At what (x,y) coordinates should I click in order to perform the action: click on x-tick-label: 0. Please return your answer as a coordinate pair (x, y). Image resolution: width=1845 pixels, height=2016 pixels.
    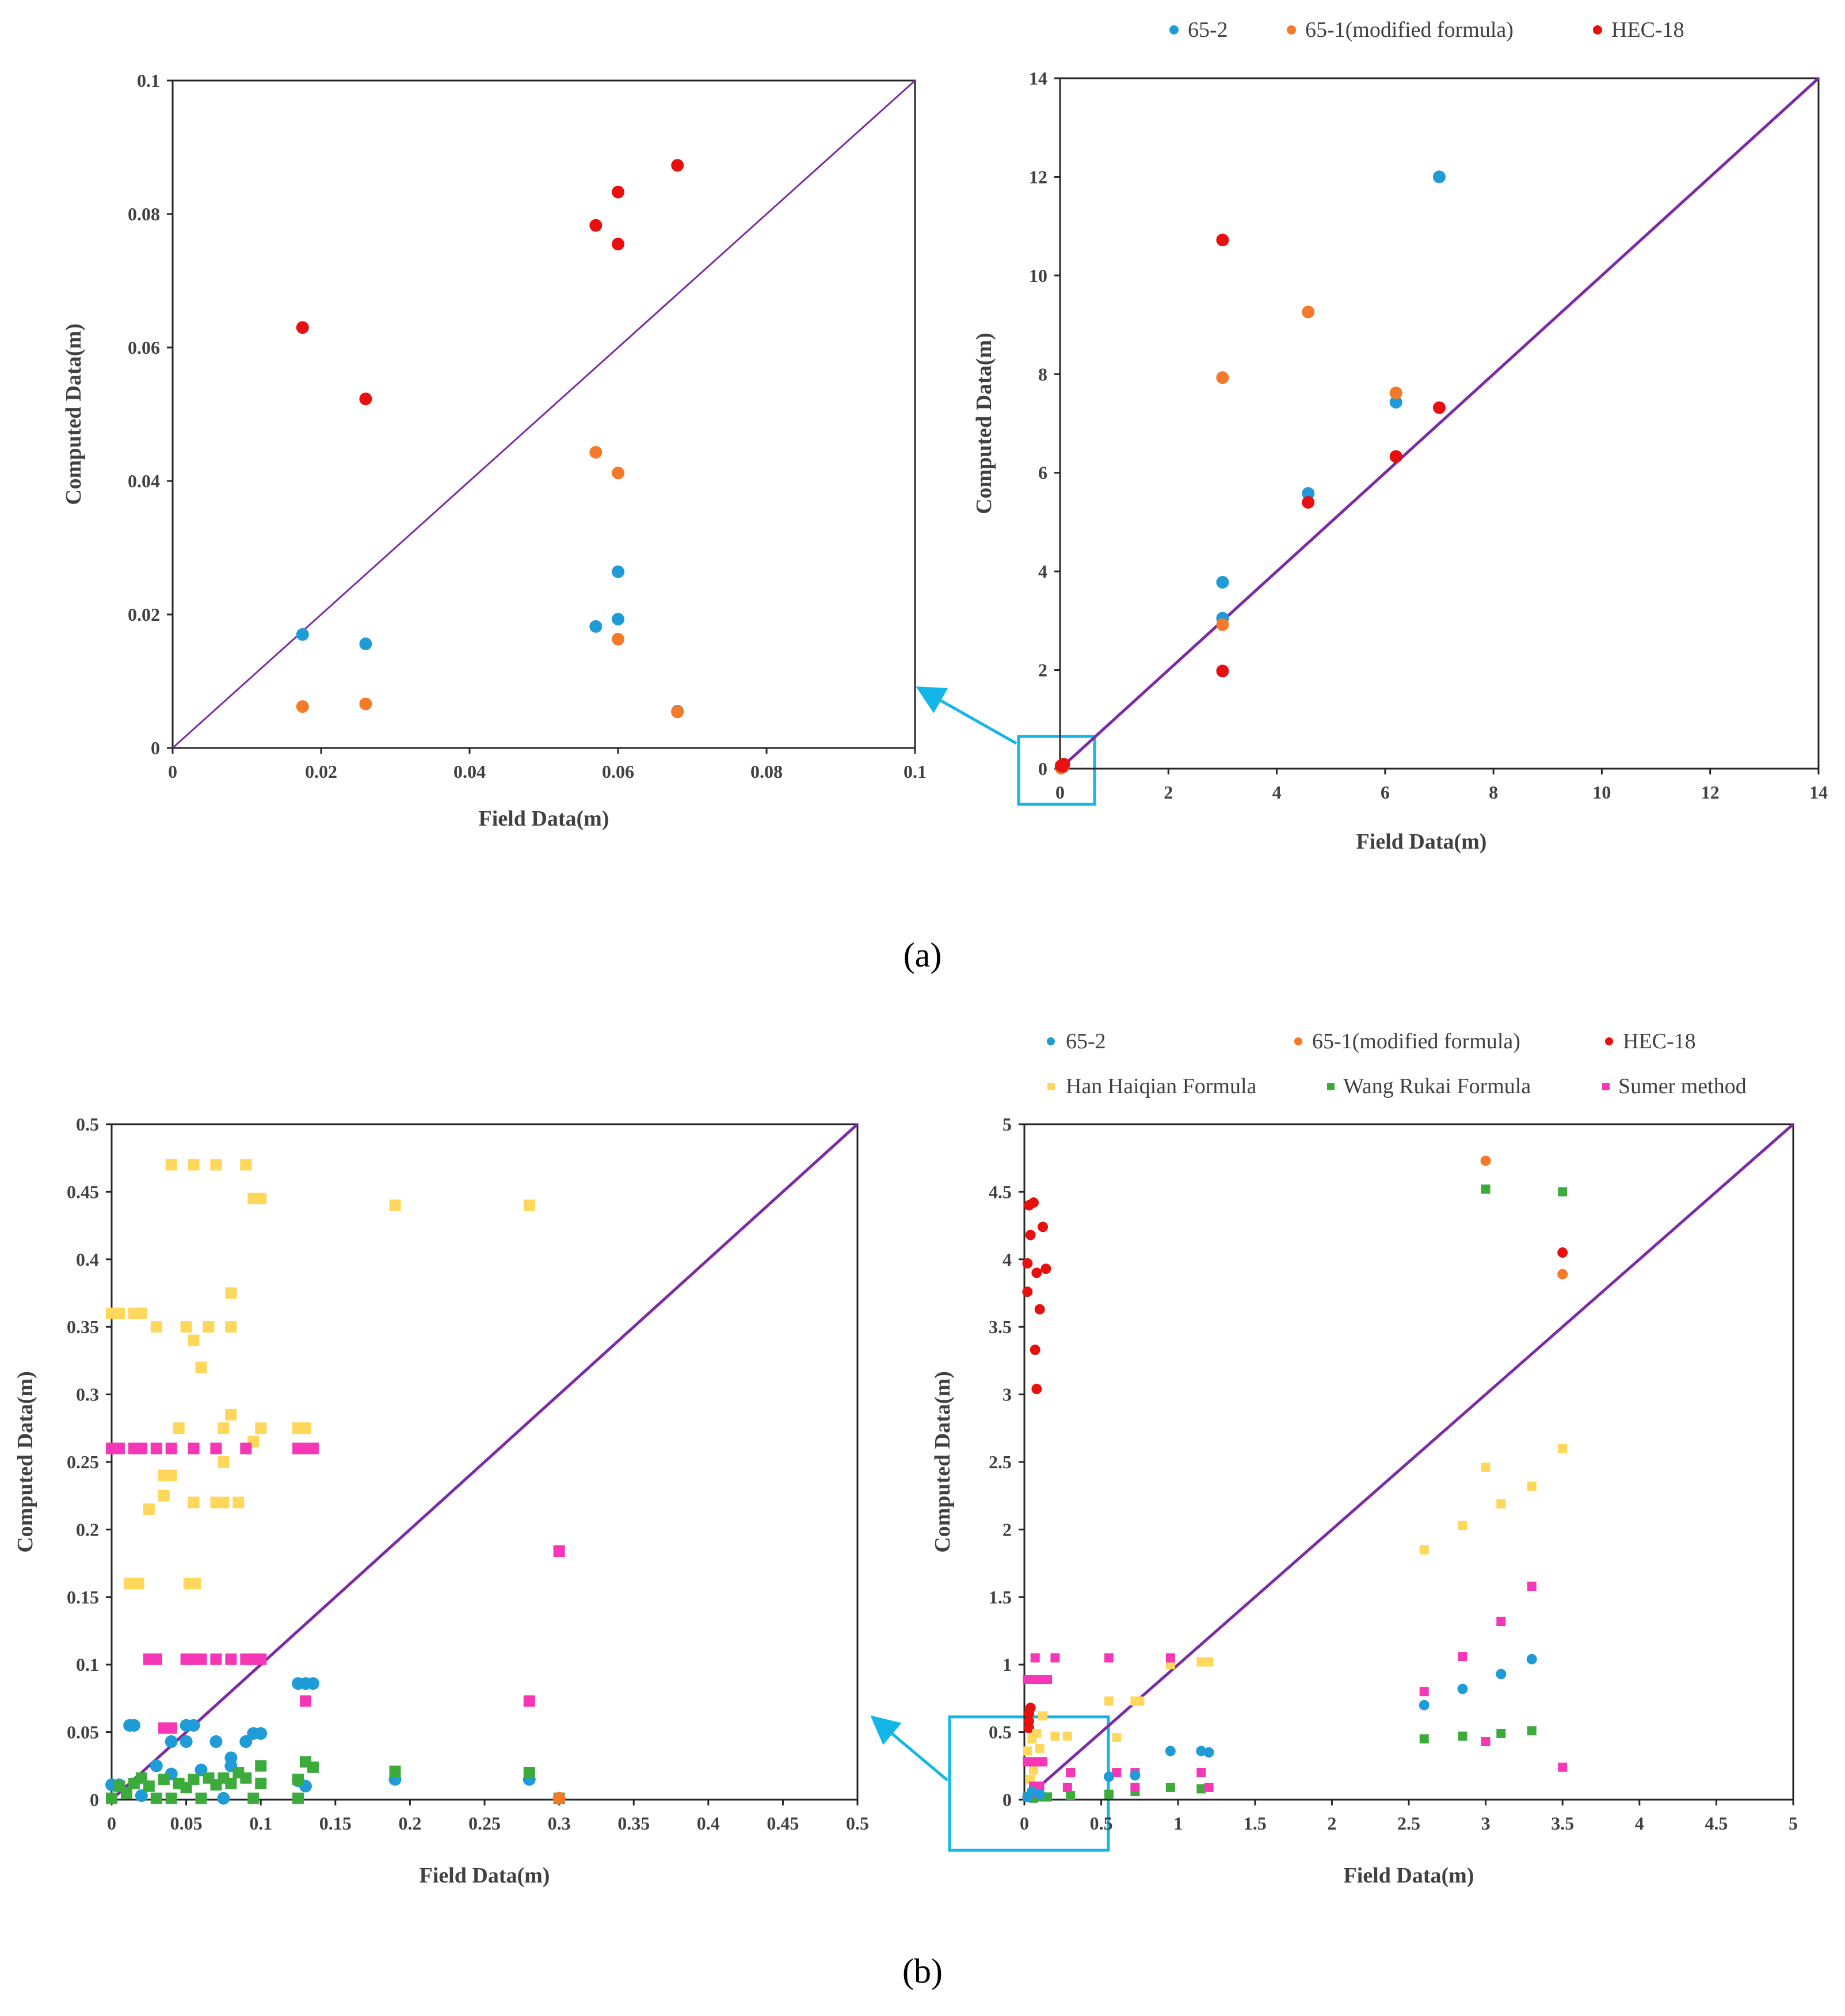
    Looking at the image, I should click on (172, 771).